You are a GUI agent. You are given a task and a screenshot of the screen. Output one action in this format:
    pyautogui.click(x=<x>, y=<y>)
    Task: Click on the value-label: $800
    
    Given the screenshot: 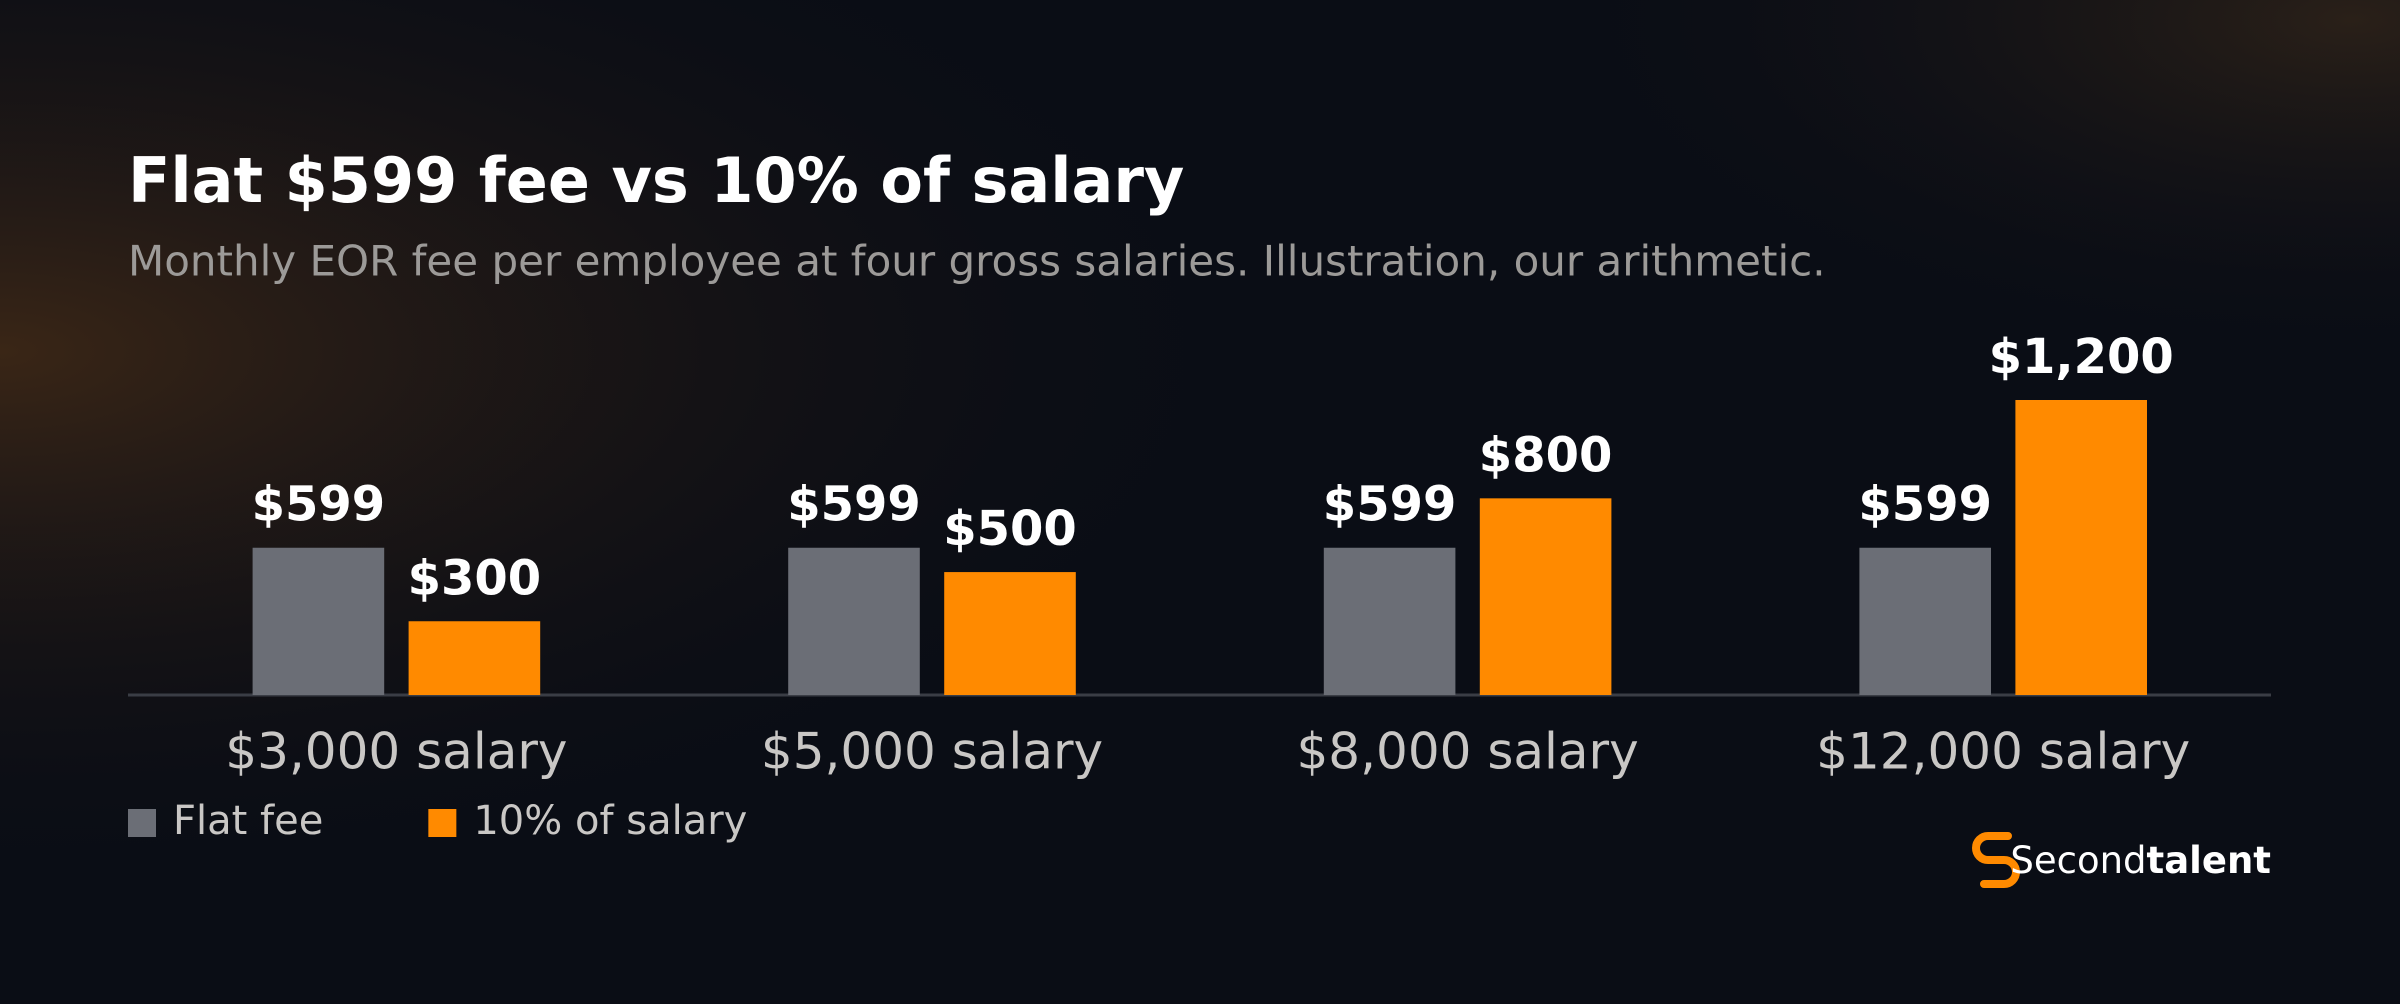 What is the action you would take?
    pyautogui.click(x=1546, y=455)
    